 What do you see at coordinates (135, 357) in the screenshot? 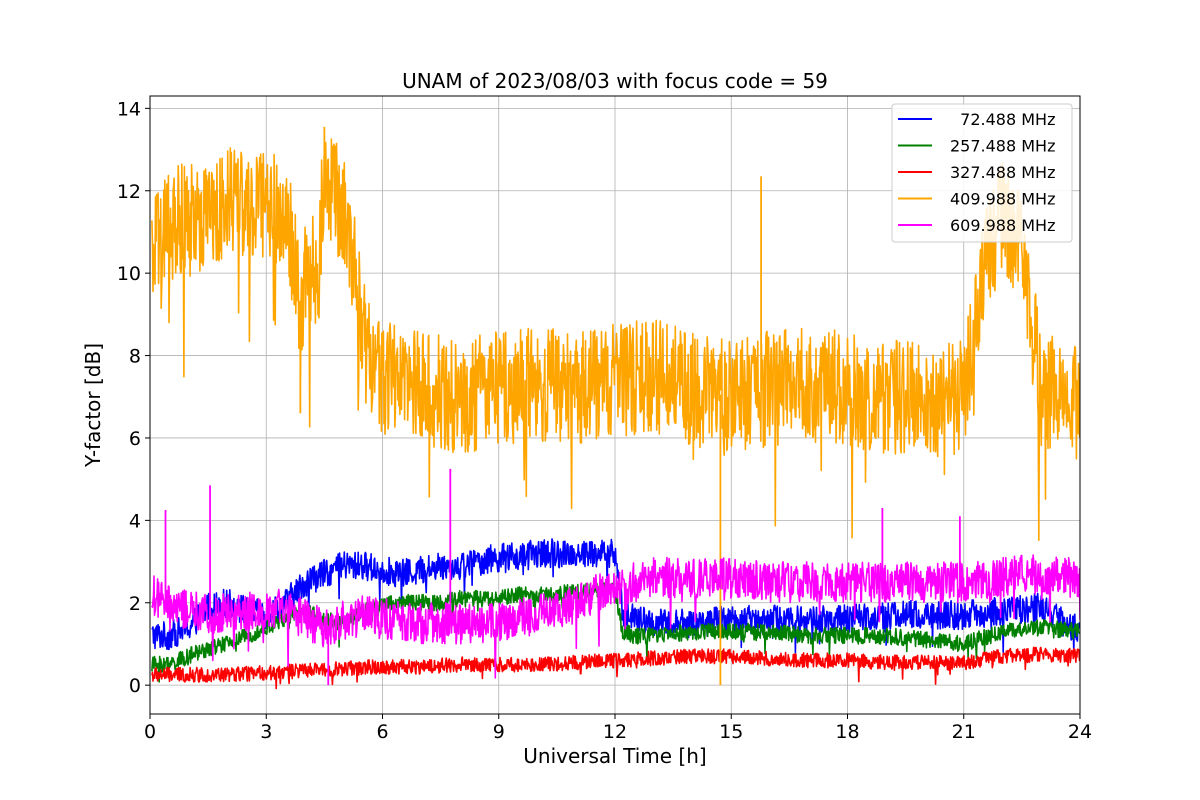
I see `y-tick-label: 8` at bounding box center [135, 357].